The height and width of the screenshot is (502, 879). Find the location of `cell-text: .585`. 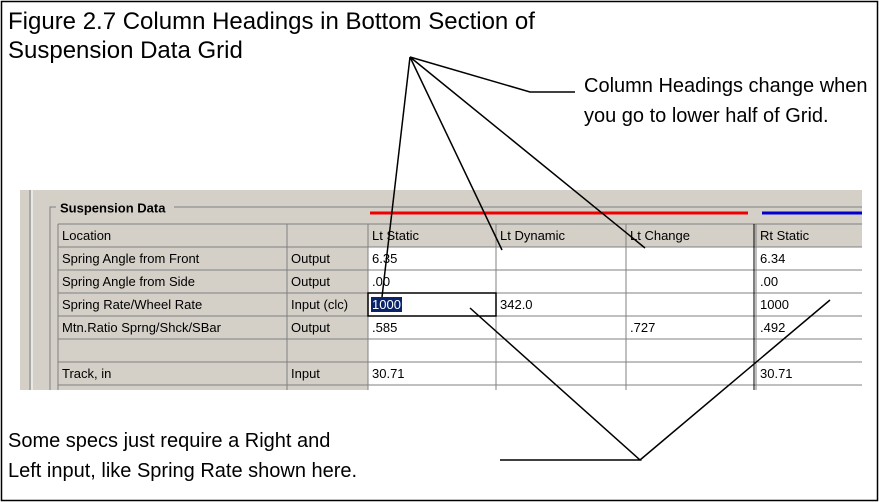

cell-text: .585 is located at coordinates (384, 327).